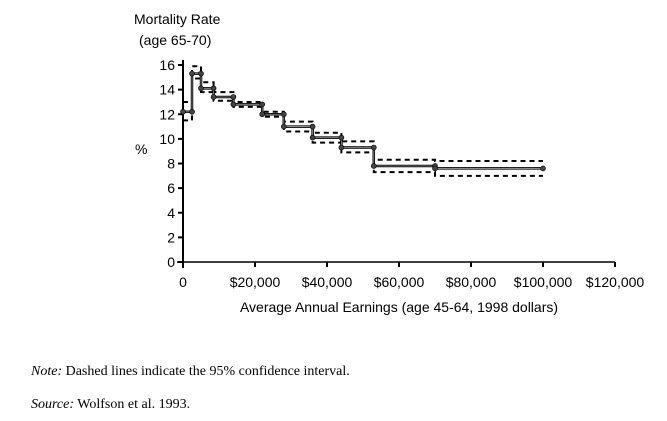 This screenshot has height=421, width=667. I want to click on x-tick-label: $100,000, so click(543, 282).